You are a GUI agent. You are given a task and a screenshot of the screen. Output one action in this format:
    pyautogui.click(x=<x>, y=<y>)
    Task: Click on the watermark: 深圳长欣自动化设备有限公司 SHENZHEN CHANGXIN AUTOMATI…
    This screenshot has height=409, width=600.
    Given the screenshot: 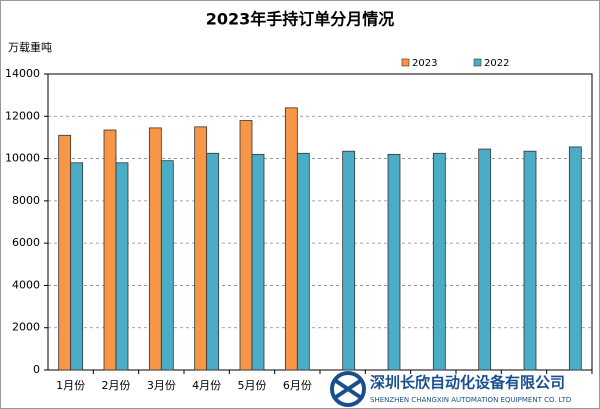 What is the action you would take?
    pyautogui.click(x=450, y=389)
    